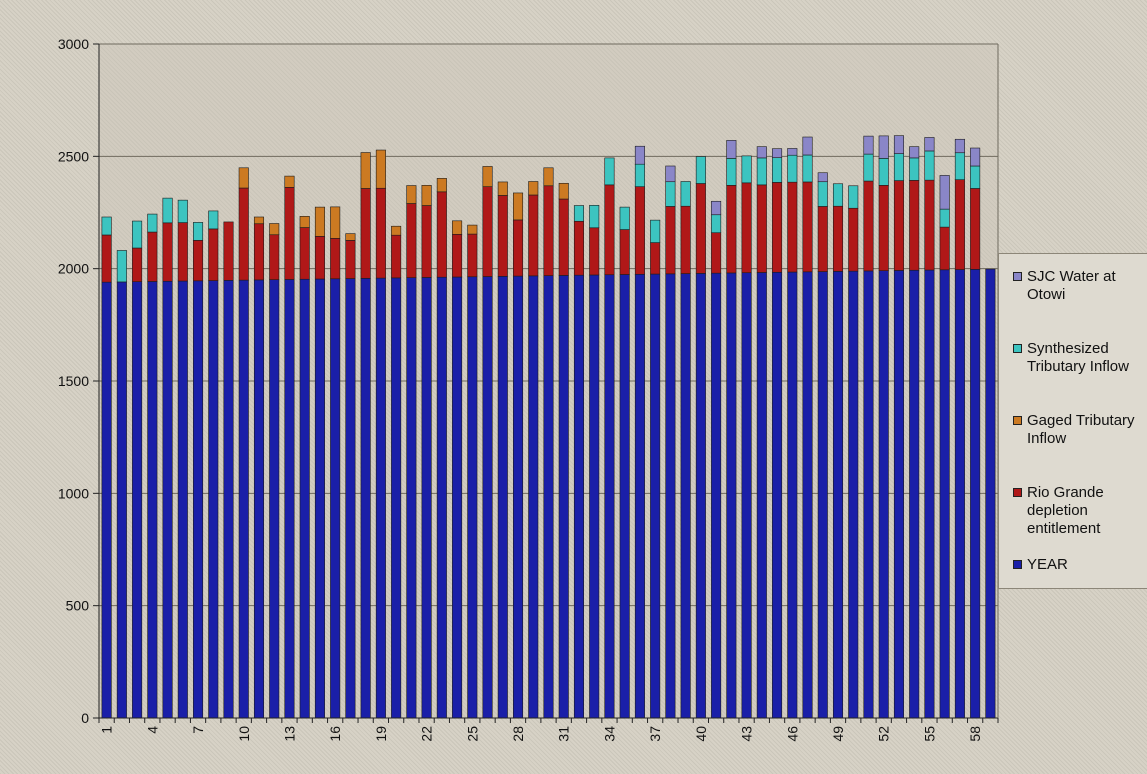 The width and height of the screenshot is (1147, 774). Describe the element at coordinates (838, 734) in the screenshot. I see `x-tick-label: 49` at that location.